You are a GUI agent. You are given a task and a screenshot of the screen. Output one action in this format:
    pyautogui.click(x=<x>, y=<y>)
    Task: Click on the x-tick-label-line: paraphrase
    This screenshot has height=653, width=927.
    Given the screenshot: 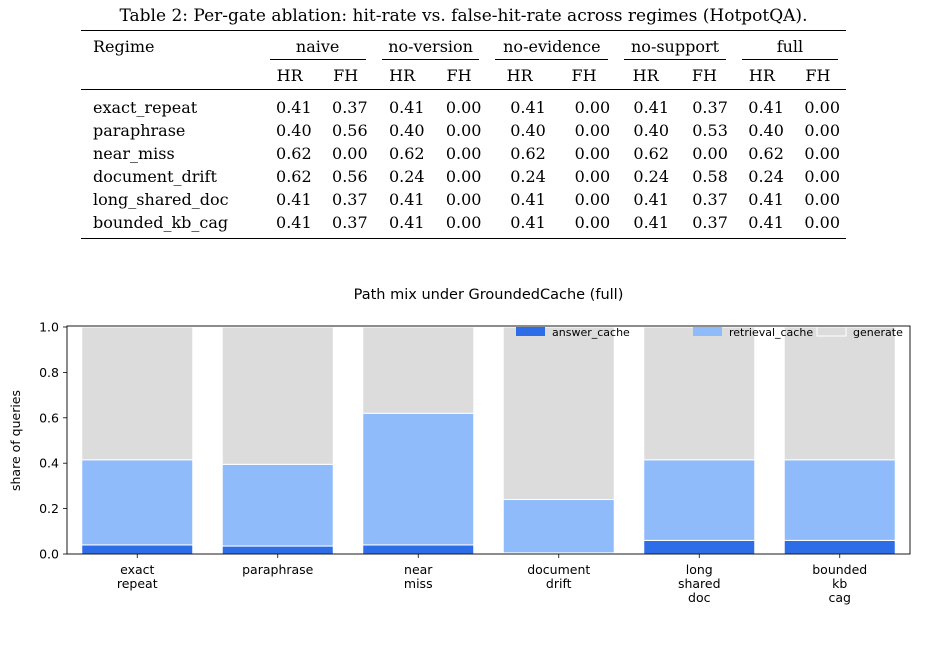 What is the action you would take?
    pyautogui.click(x=278, y=569)
    